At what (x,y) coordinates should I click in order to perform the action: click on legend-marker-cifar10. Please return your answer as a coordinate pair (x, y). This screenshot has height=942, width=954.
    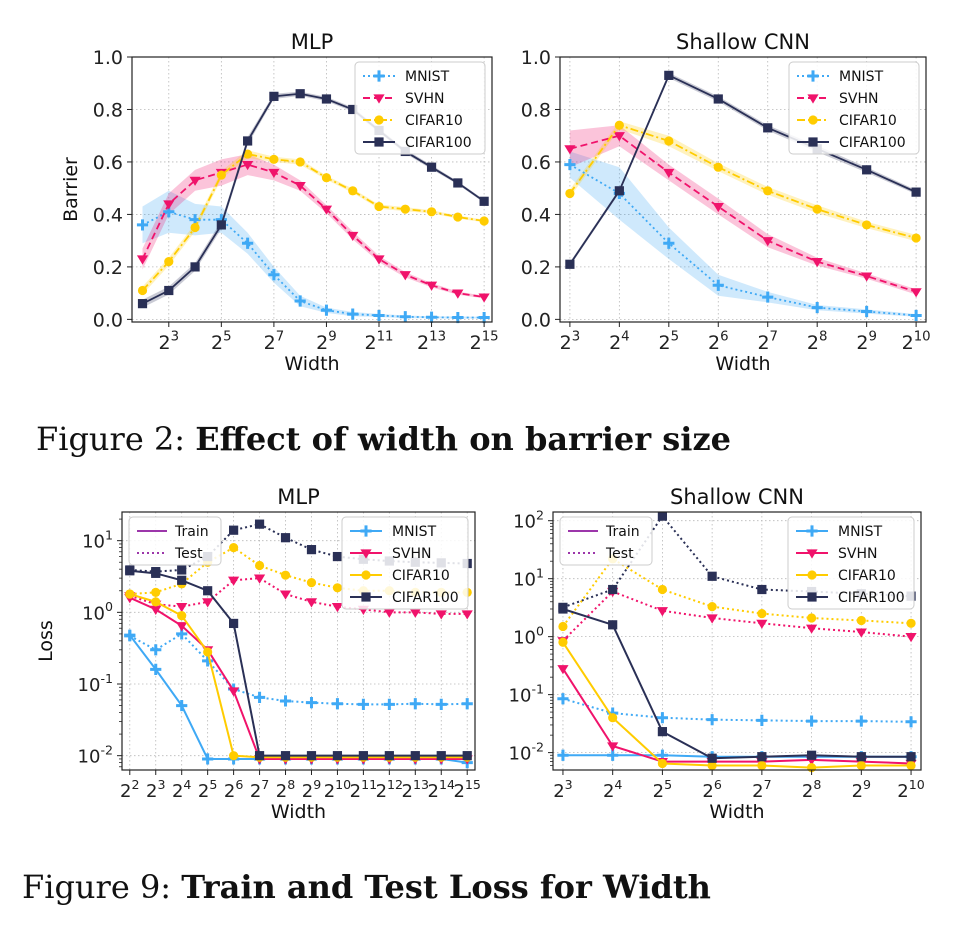
    Looking at the image, I should click on (813, 120).